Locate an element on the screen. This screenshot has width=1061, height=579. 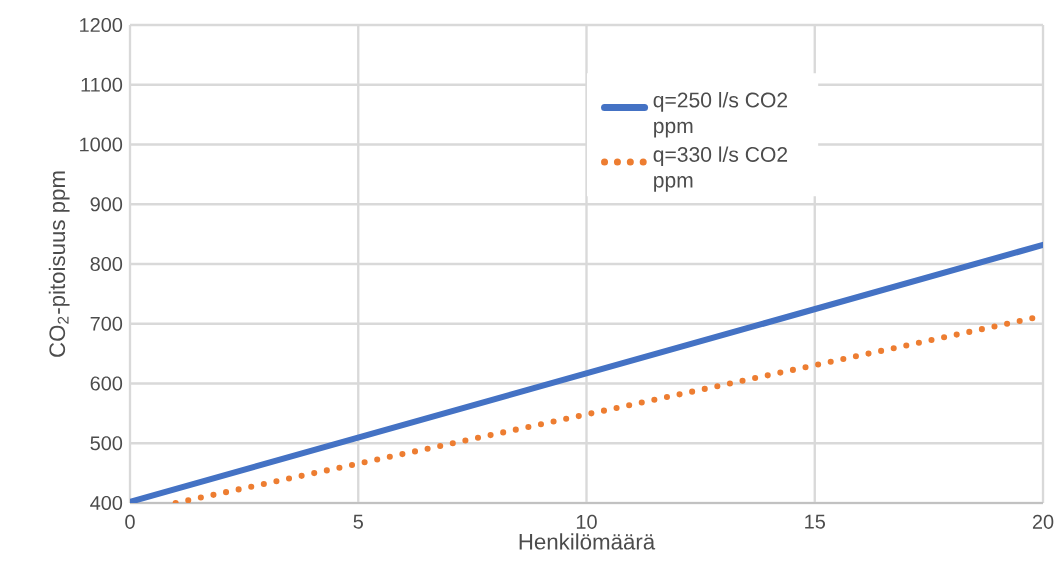
y-tick-label: 900 is located at coordinates (106, 204).